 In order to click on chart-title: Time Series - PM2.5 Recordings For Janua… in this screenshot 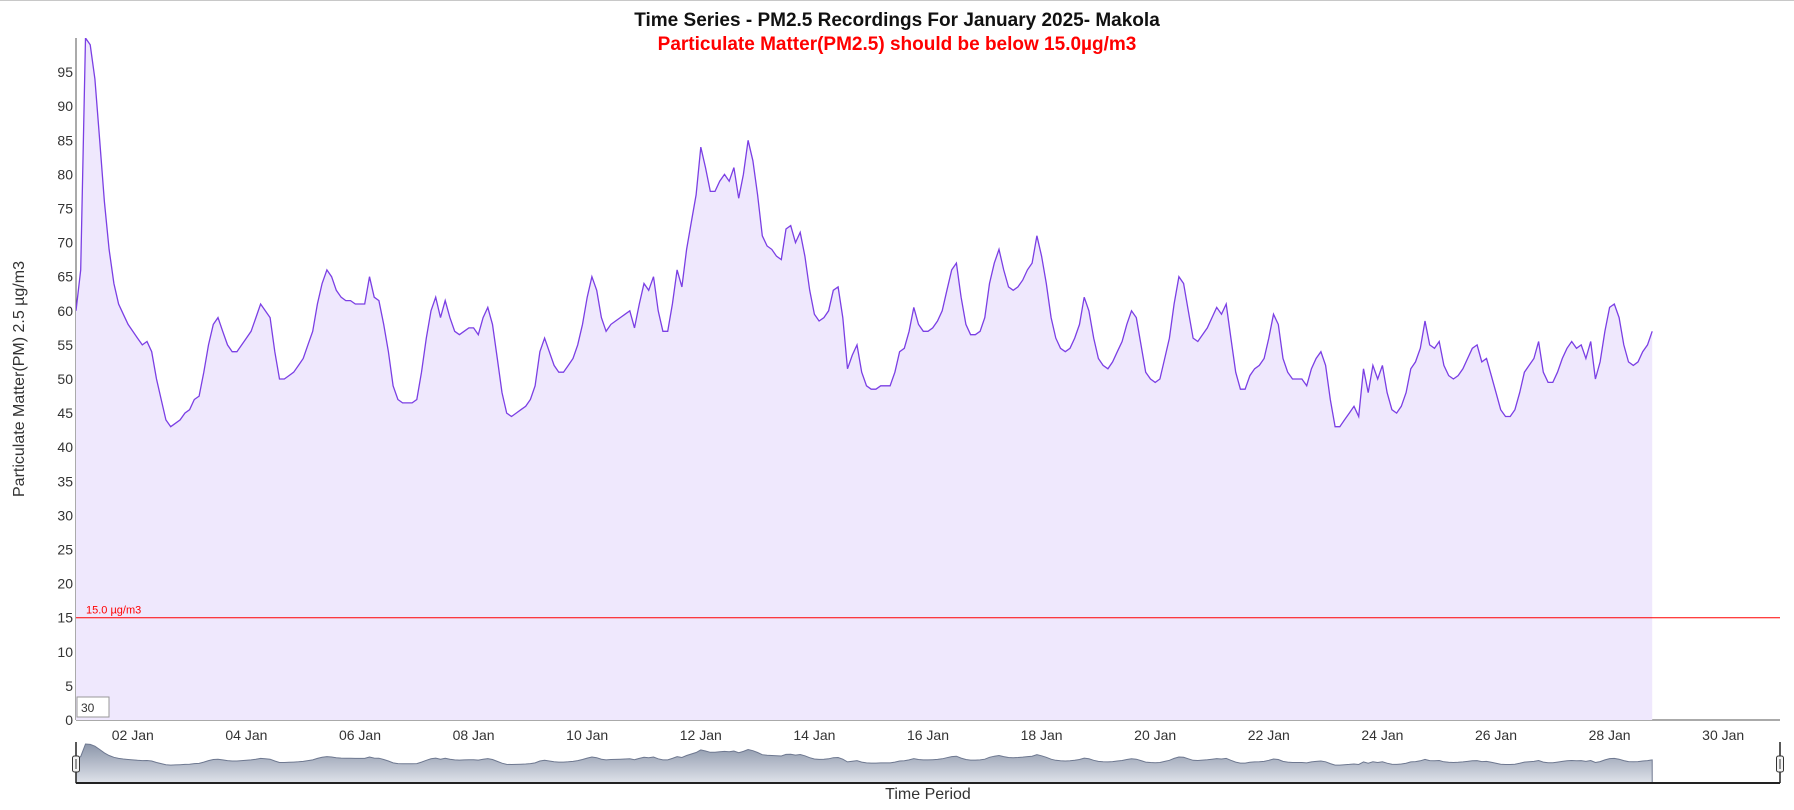, I will do `click(897, 20)`.